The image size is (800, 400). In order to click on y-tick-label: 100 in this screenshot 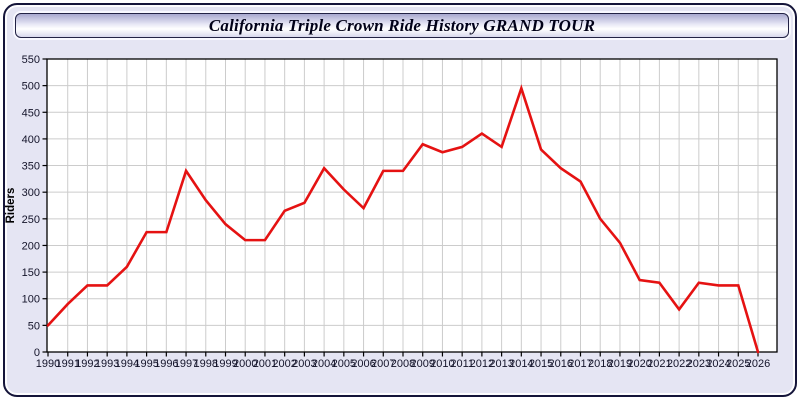, I will do `click(31, 300)`.